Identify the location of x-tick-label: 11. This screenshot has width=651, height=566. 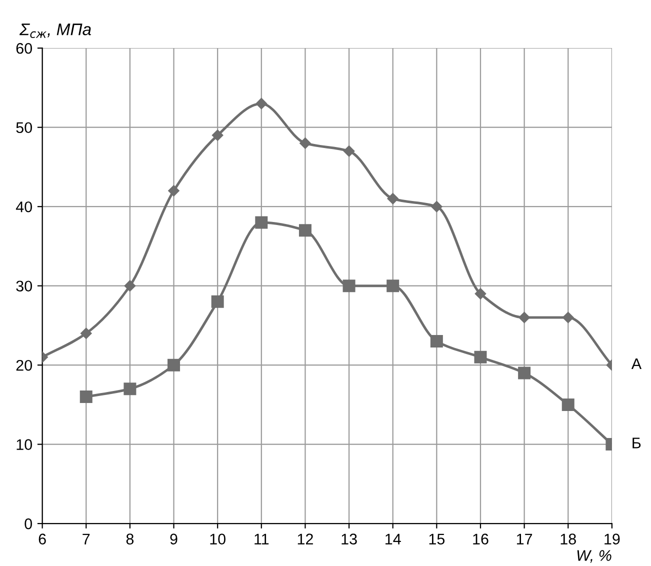
(261, 539).